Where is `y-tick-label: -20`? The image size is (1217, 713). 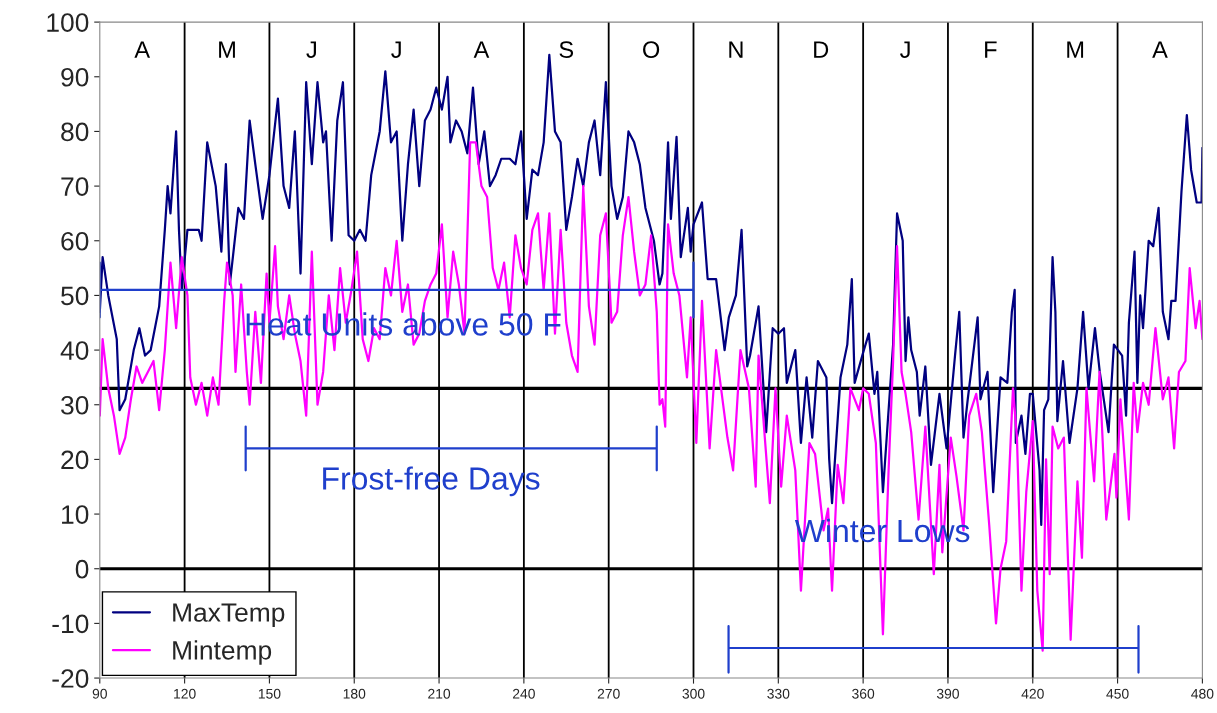 y-tick-label: -20 is located at coordinates (70, 678).